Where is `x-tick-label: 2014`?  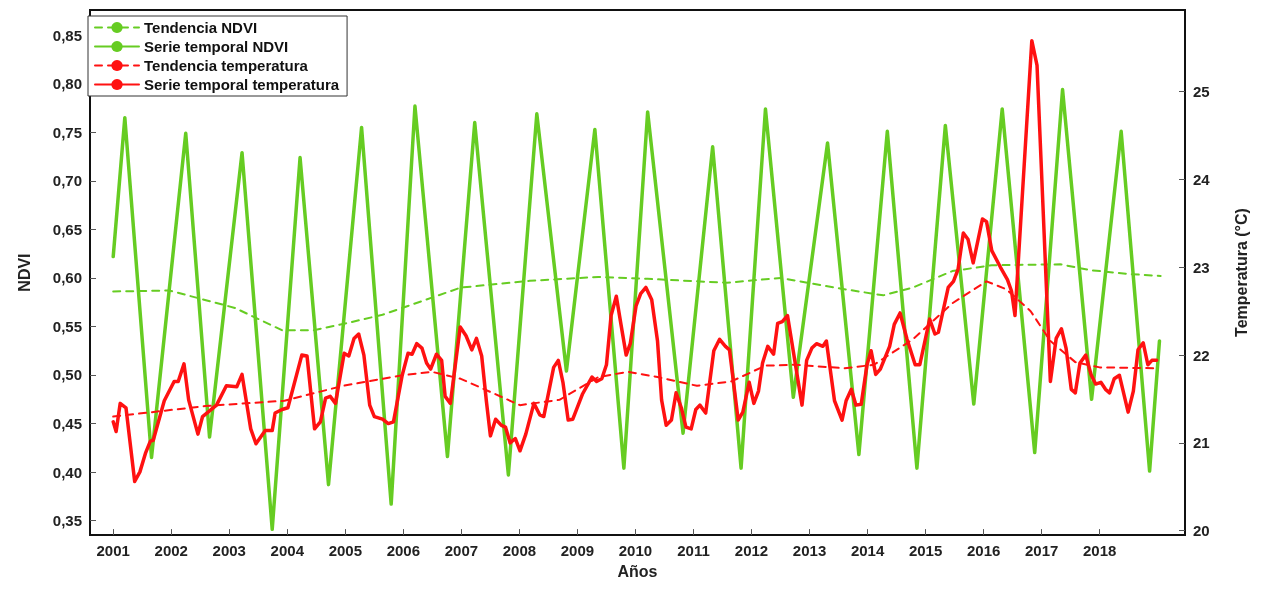 x-tick-label: 2014 is located at coordinates (867, 551).